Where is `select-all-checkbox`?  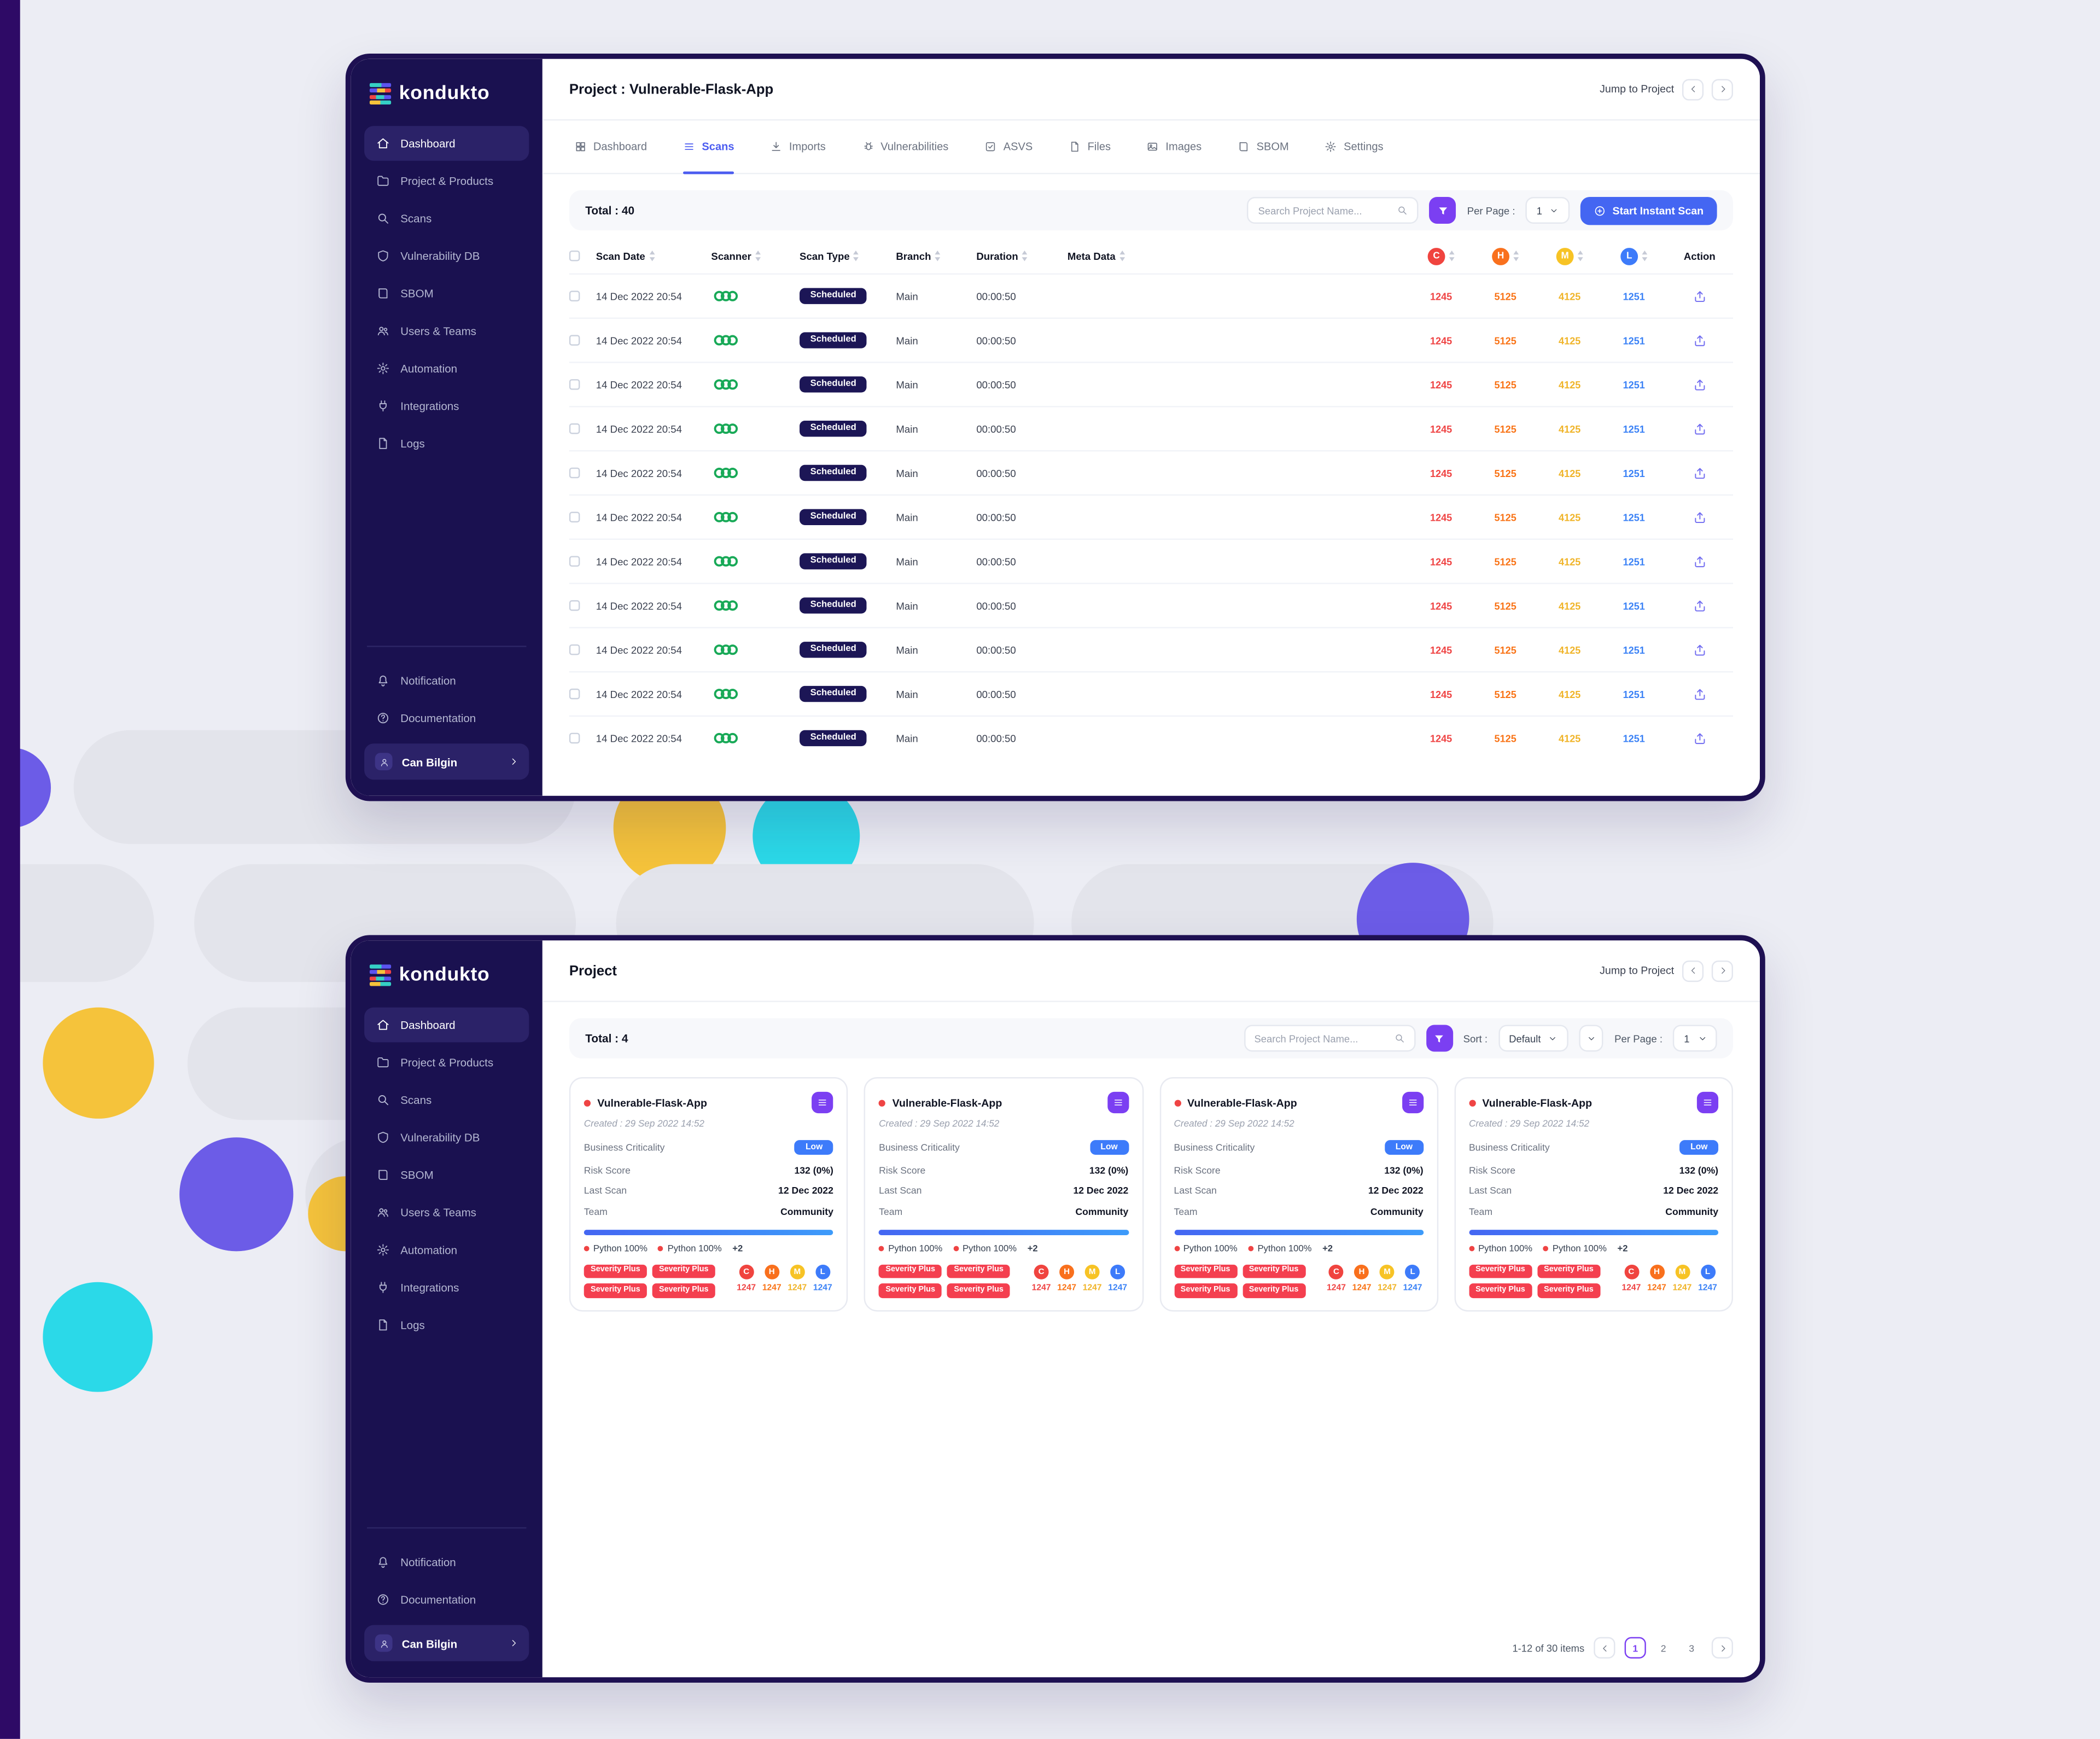
select-all-checkbox is located at coordinates (574, 256).